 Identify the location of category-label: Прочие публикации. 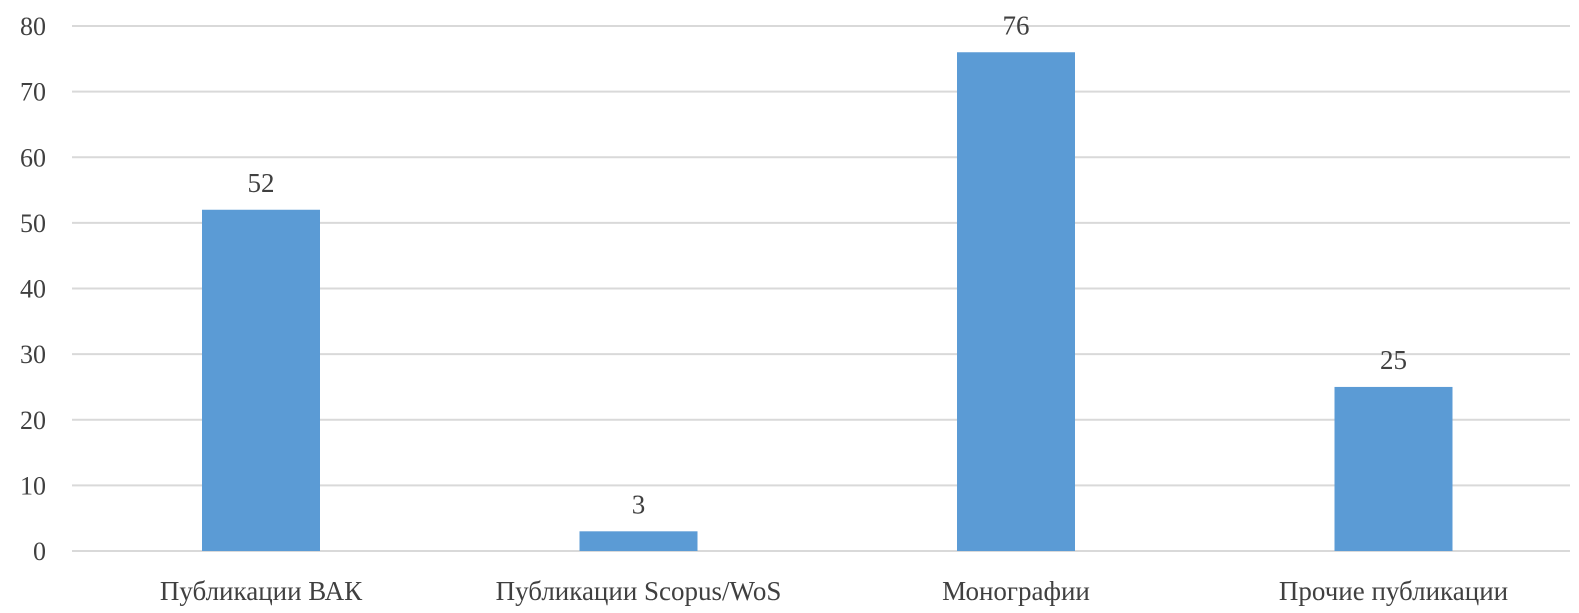
(1393, 591).